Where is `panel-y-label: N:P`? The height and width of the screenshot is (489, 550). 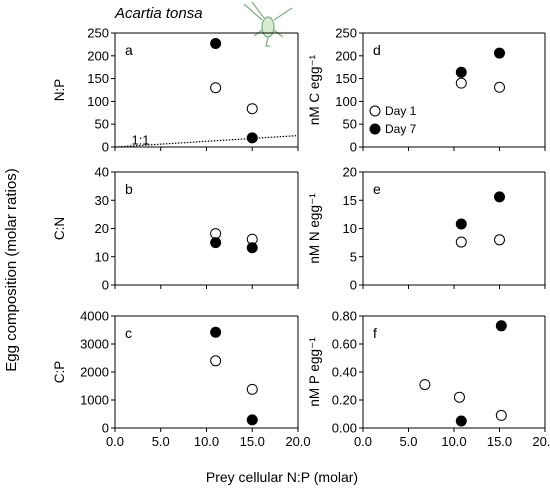
panel-y-label: N:P is located at coordinates (59, 90).